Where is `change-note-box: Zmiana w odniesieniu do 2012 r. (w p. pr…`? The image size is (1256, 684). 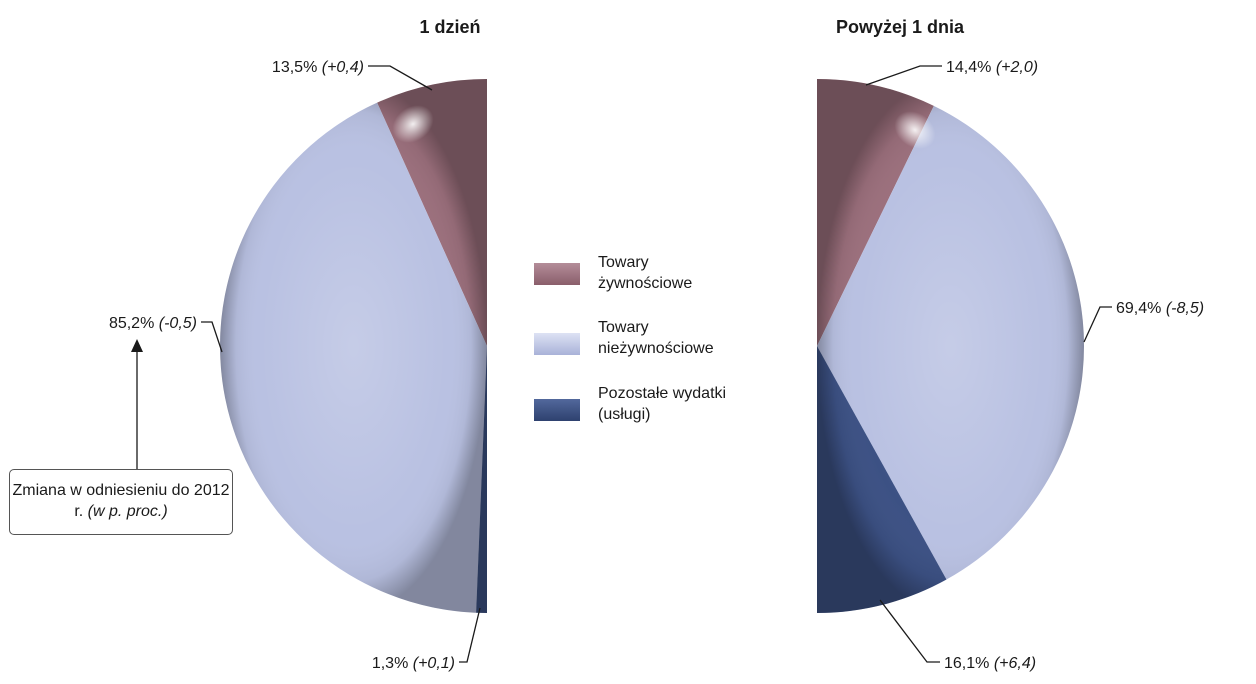 change-note-box: Zmiana w odniesieniu do 2012 r. (w p. pr… is located at coordinates (121, 502).